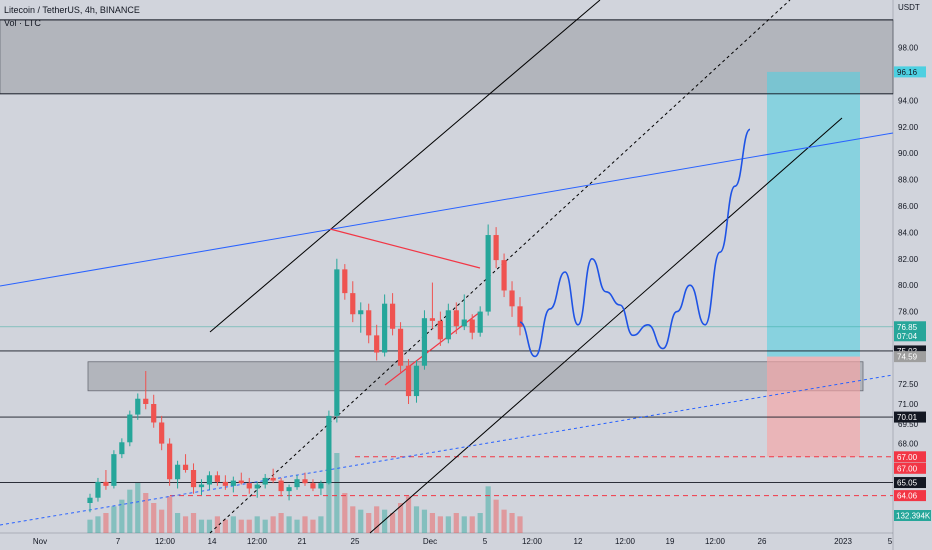 This screenshot has height=550, width=932. Describe the element at coordinates (908, 312) in the screenshot. I see `price-tick-label: 78.00` at that location.